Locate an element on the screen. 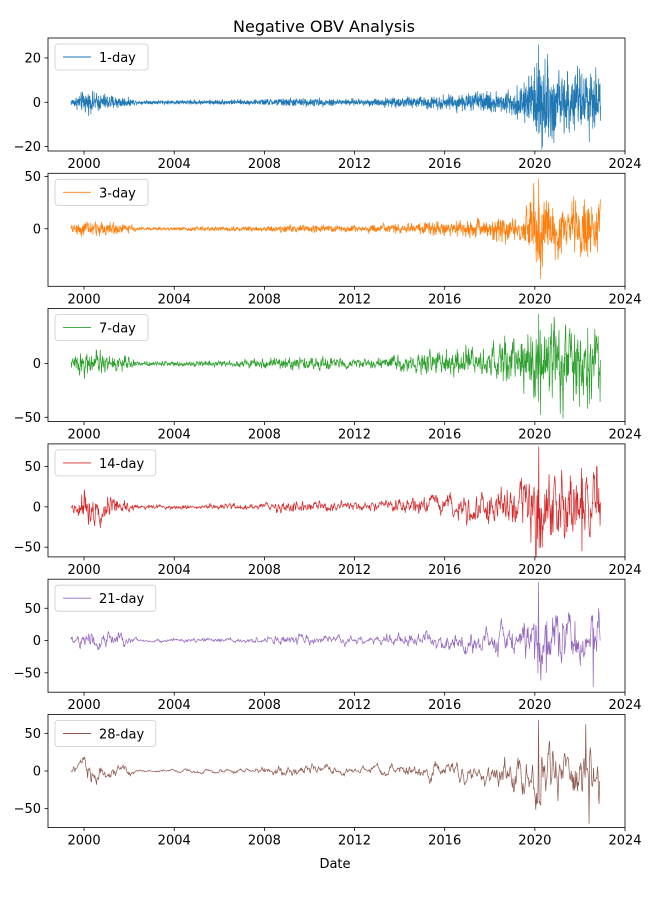  chart-title: Negative OBV Analysis is located at coordinates (324, 26).